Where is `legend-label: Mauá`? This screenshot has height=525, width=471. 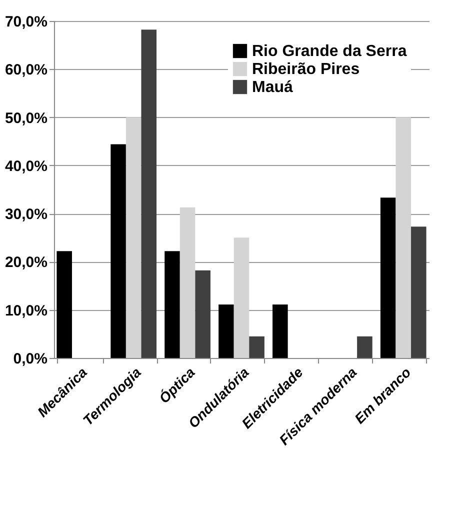
legend-label: Mauá is located at coordinates (272, 87).